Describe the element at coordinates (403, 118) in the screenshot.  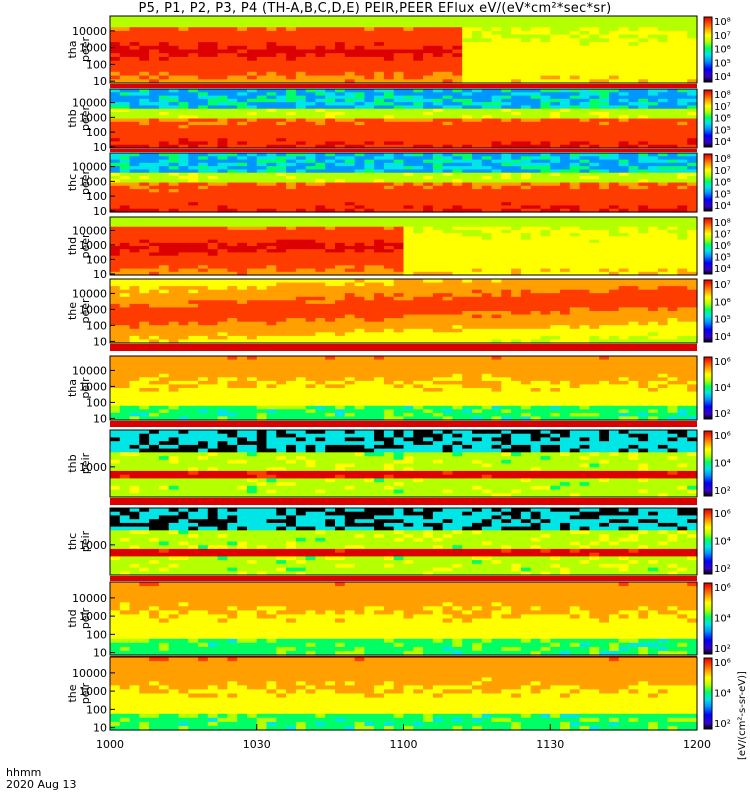
I see `panel-frame` at that location.